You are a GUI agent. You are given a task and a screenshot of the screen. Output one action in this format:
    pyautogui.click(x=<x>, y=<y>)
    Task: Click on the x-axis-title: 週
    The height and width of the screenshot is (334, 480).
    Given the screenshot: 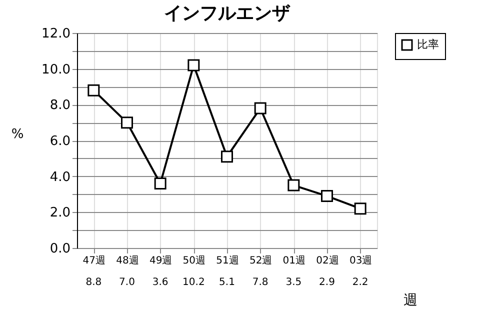 What is the action you would take?
    pyautogui.click(x=411, y=300)
    